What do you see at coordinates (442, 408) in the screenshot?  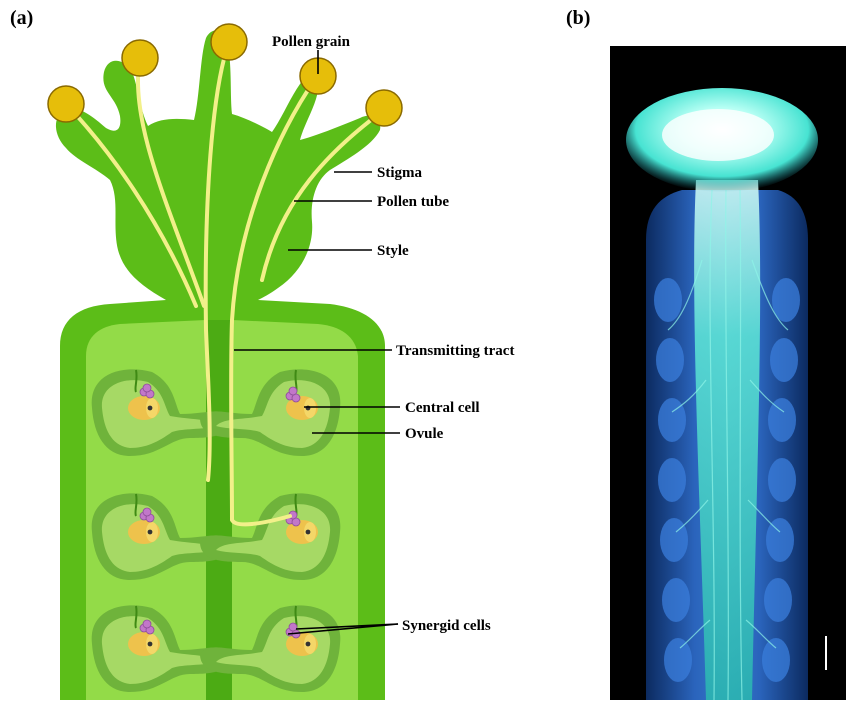 I see `central-cell-label: Central cell` at bounding box center [442, 408].